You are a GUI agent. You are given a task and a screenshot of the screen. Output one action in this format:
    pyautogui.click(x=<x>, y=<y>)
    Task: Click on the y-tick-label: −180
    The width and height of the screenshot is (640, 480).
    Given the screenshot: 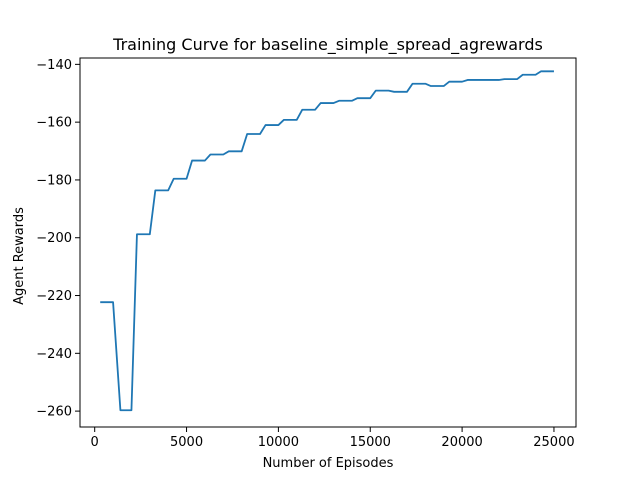 What is the action you would take?
    pyautogui.click(x=54, y=180)
    